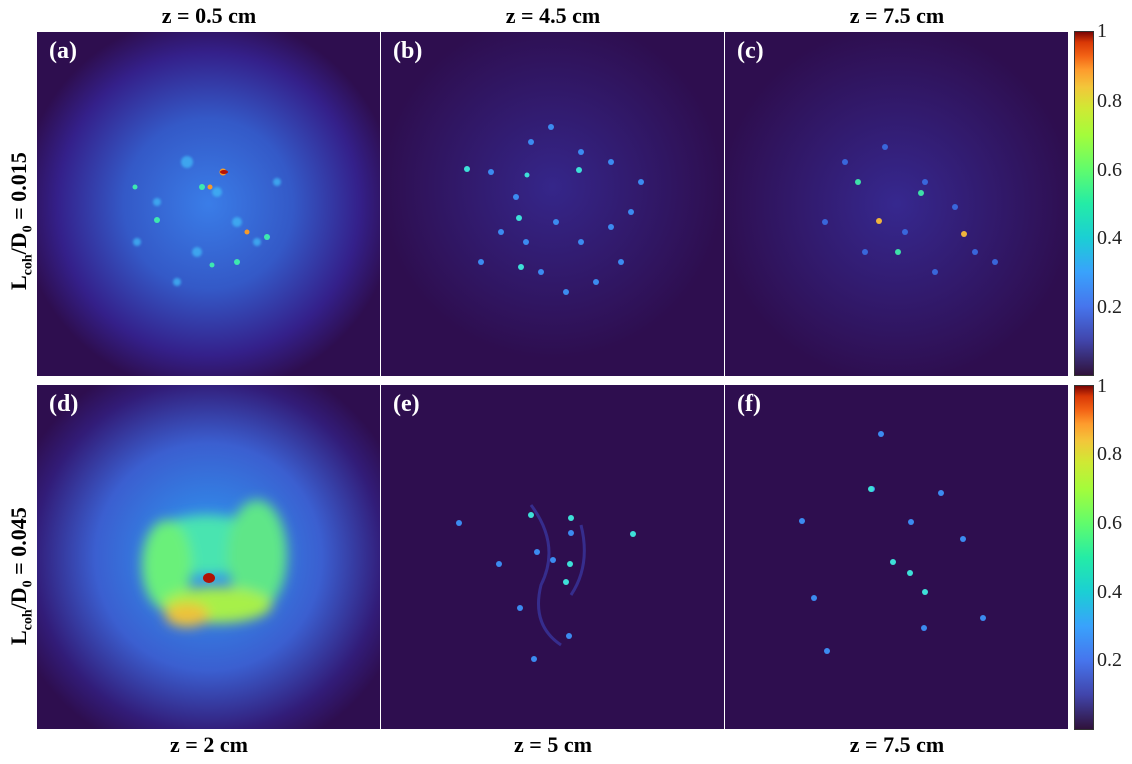 The height and width of the screenshot is (764, 1132). What do you see at coordinates (64, 404) in the screenshot?
I see `panel-label-d: (d)` at bounding box center [64, 404].